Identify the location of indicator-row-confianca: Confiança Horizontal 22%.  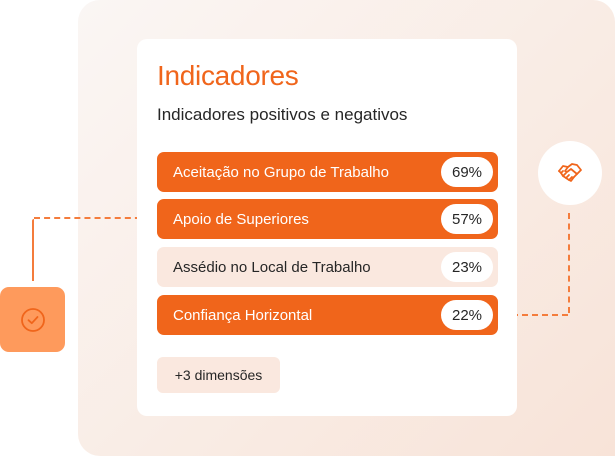
(327, 315).